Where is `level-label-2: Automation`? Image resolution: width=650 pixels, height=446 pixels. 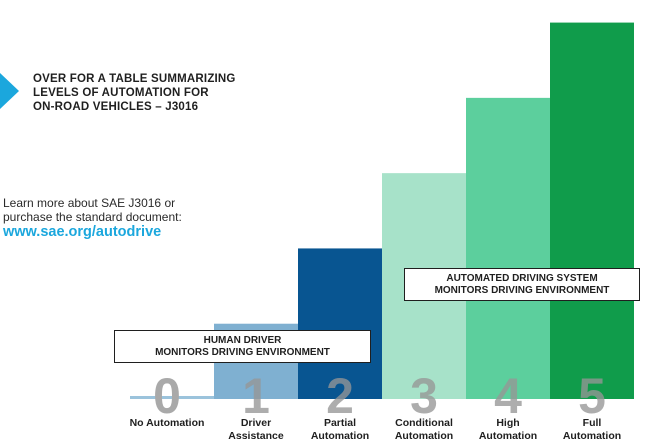
level-label-2: Automation is located at coordinates (340, 436).